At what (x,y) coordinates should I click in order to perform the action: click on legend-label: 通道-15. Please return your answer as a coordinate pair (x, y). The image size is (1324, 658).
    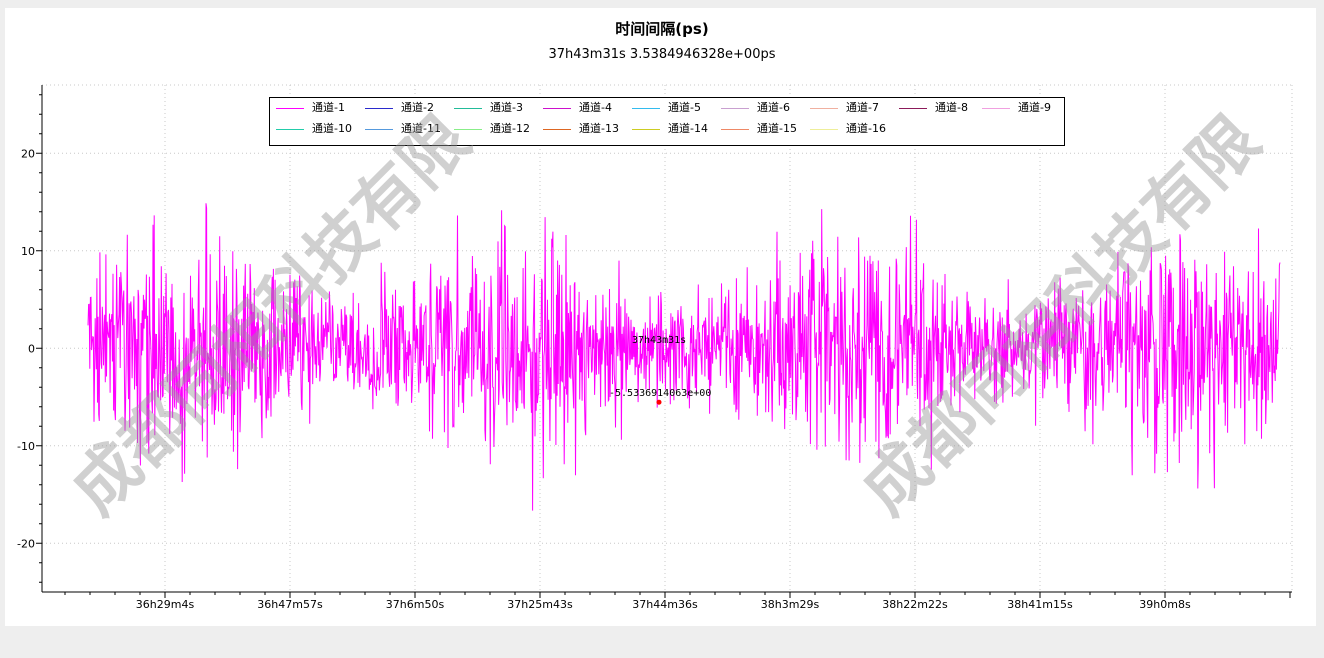
    Looking at the image, I should click on (777, 128).